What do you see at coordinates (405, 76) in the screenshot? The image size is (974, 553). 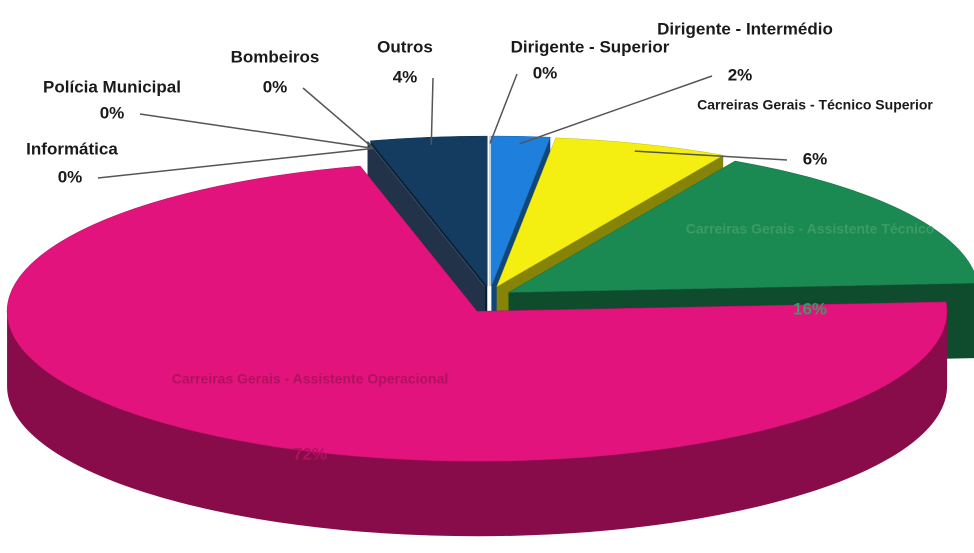 I see `value-label: 4%` at bounding box center [405, 76].